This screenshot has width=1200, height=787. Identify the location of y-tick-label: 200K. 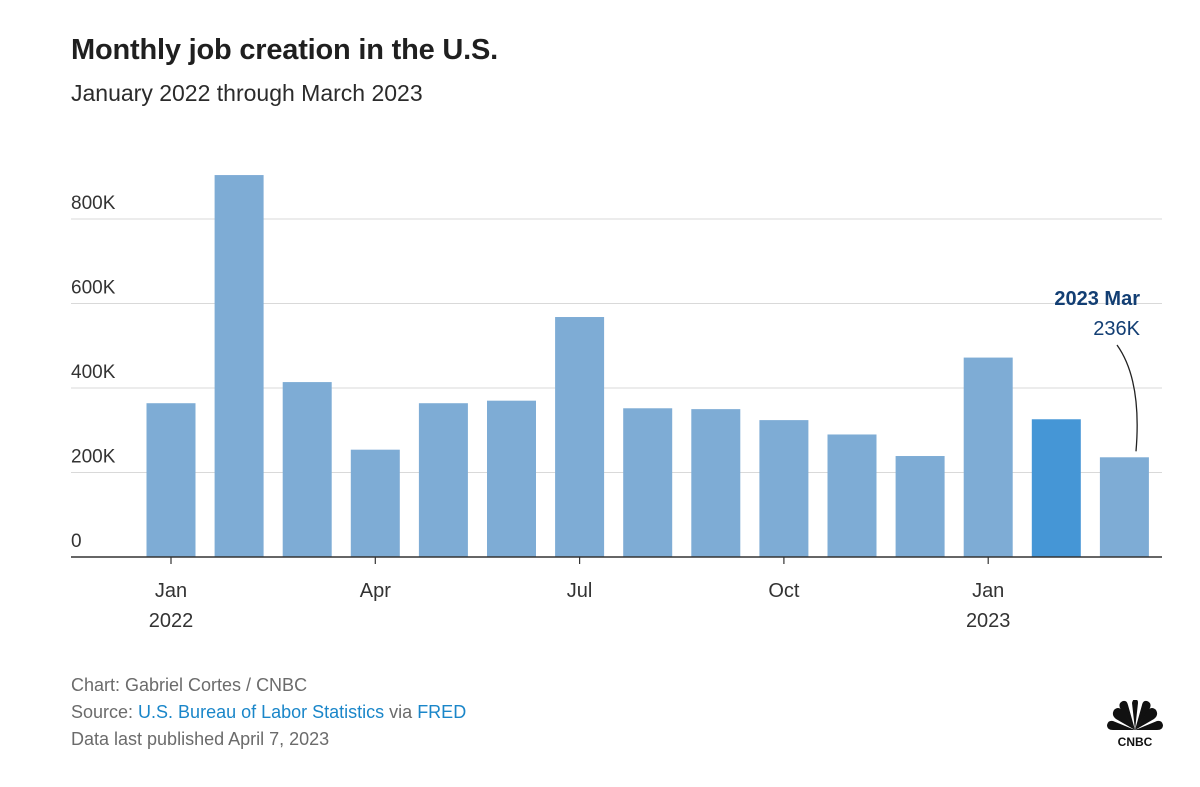
(93, 457).